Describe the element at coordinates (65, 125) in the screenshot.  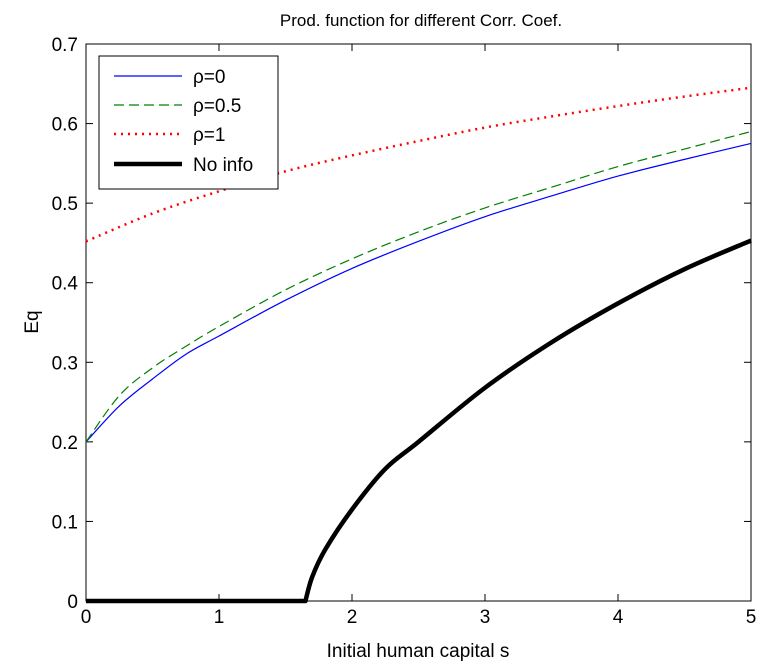
I see `y-tick-label: 0.6` at that location.